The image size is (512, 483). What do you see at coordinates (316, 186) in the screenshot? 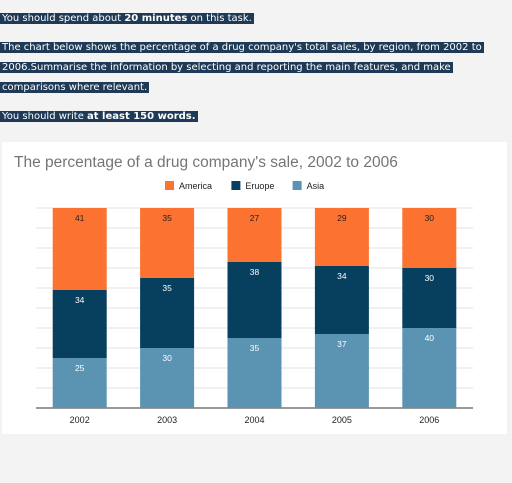
I see `legend-label-asia: Asia` at bounding box center [316, 186].